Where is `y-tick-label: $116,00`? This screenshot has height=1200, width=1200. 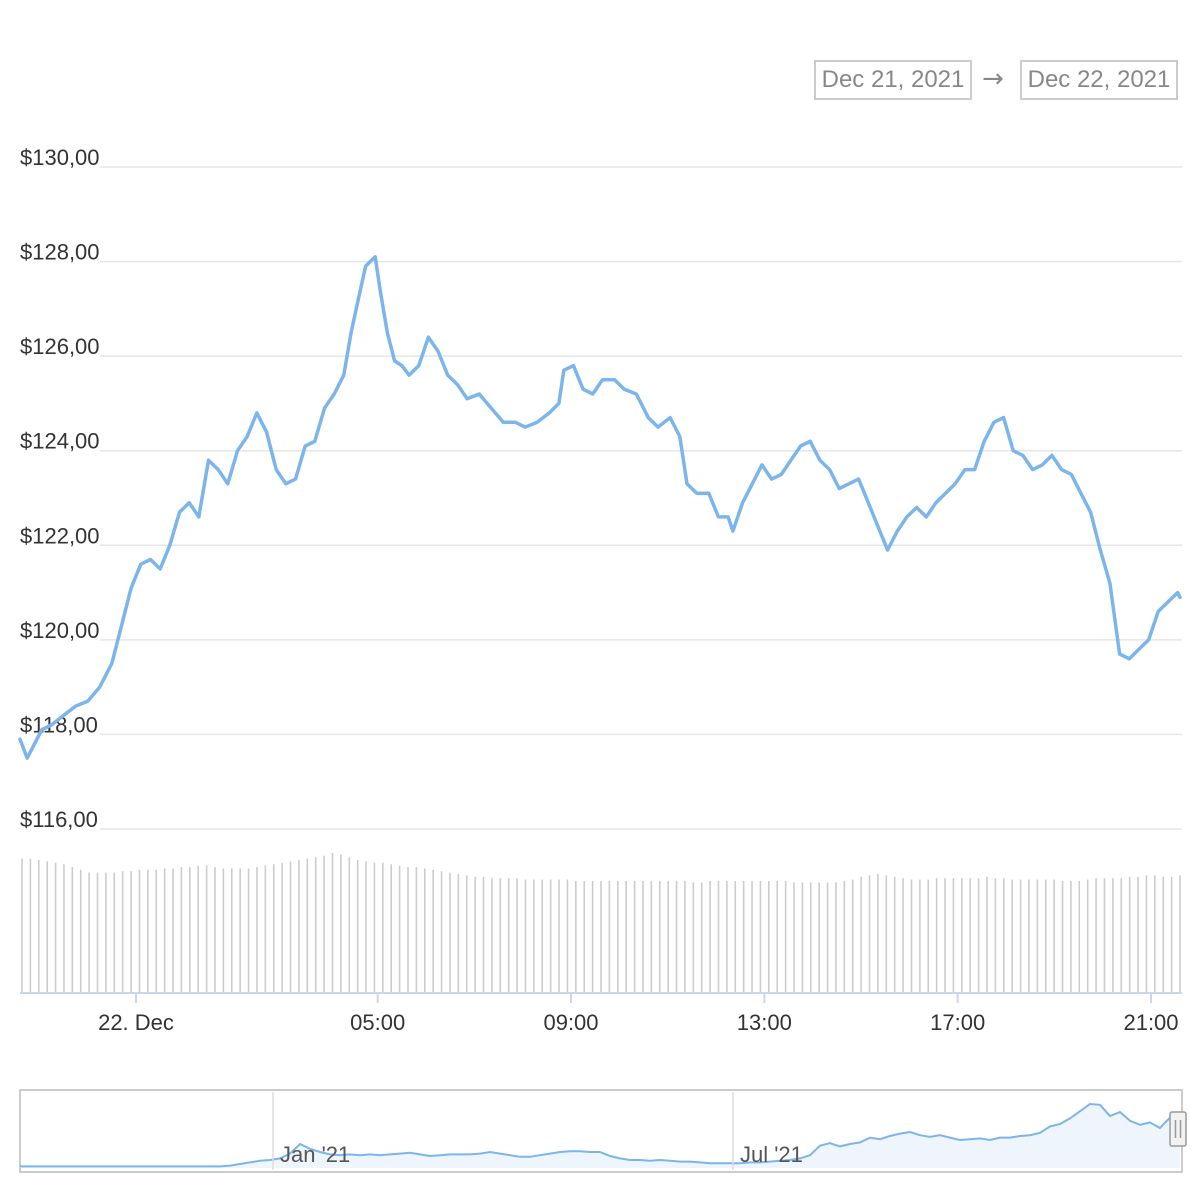 y-tick-label: $116,00 is located at coordinates (59, 819).